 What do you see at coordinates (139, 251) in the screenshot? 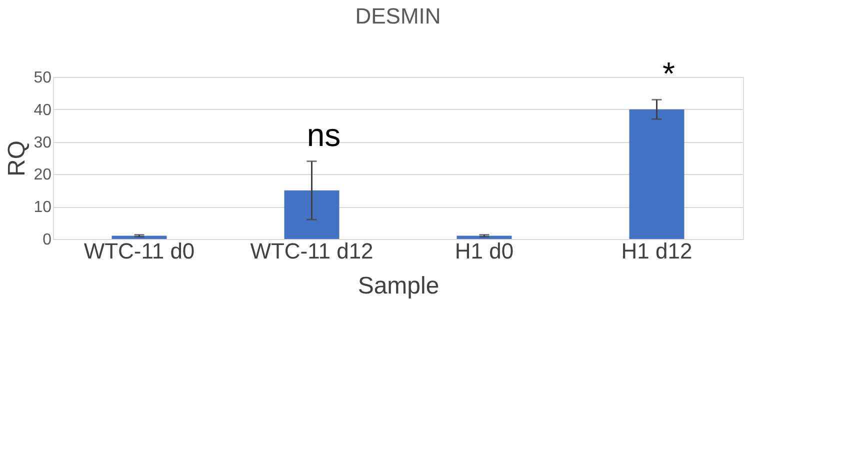
I see `x-tick-label: WTC-11 d0` at bounding box center [139, 251].